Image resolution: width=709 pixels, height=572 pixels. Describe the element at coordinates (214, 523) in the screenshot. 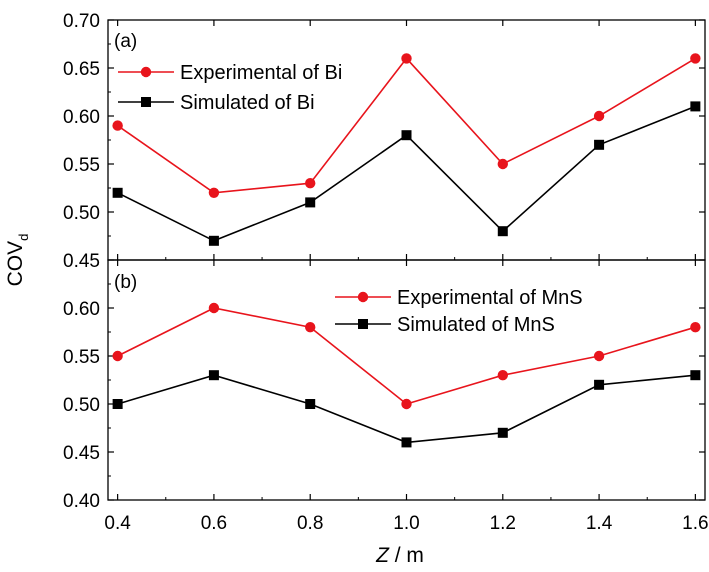

I see `x-tick-label: 0.6` at that location.